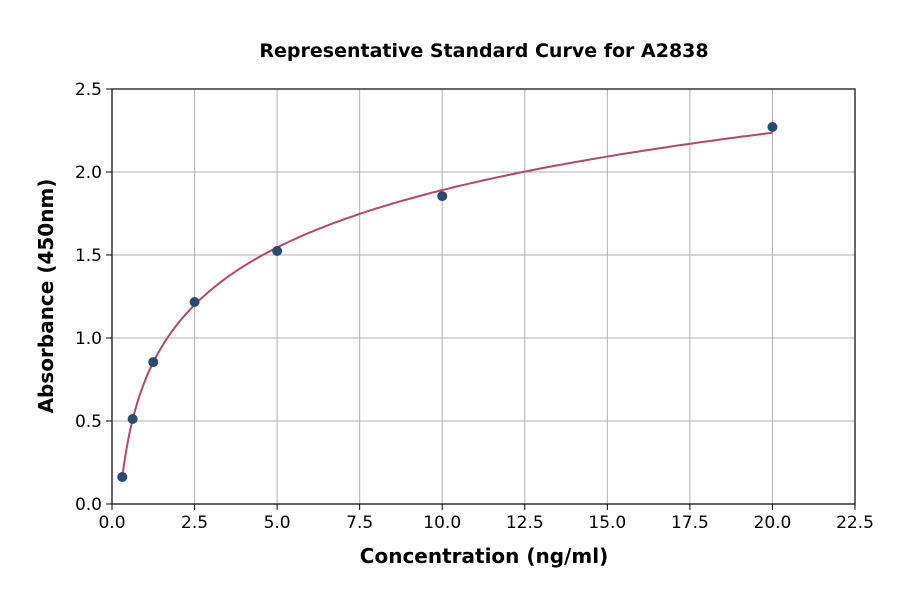 The width and height of the screenshot is (900, 594). What do you see at coordinates (442, 523) in the screenshot?
I see `x-tick-label: 10.0` at bounding box center [442, 523].